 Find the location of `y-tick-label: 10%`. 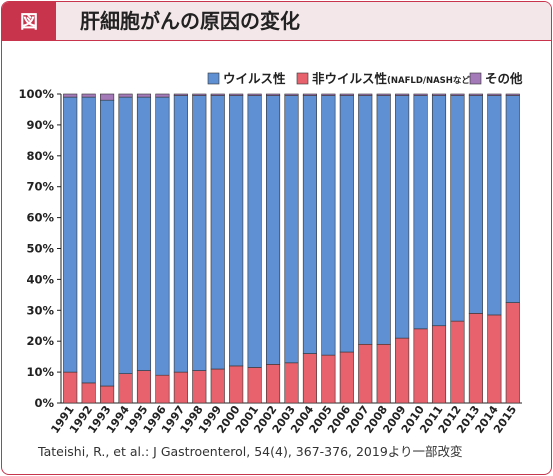

y-tick-label: 10% is located at coordinates (40, 372).